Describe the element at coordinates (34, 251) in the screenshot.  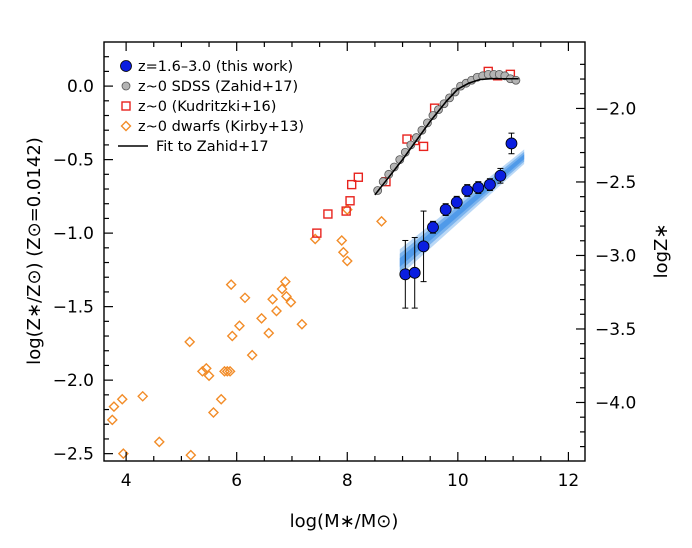
I see `y-axis-label: log(Z∗/Z⊙) (Z⊙=0.0142)` at that location.